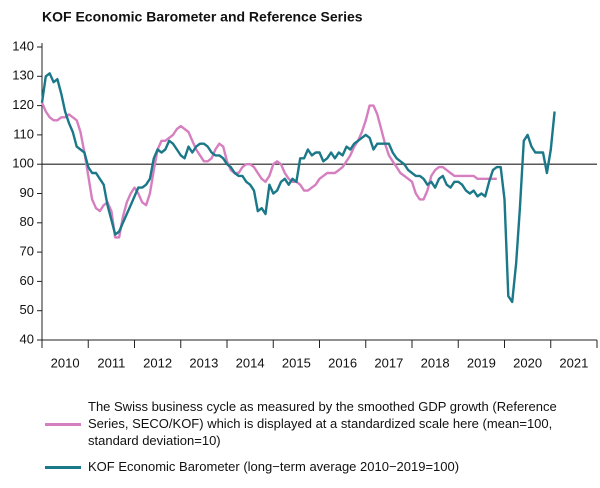  What do you see at coordinates (527, 362) in the screenshot?
I see `x-tick-label: 2020` at bounding box center [527, 362].